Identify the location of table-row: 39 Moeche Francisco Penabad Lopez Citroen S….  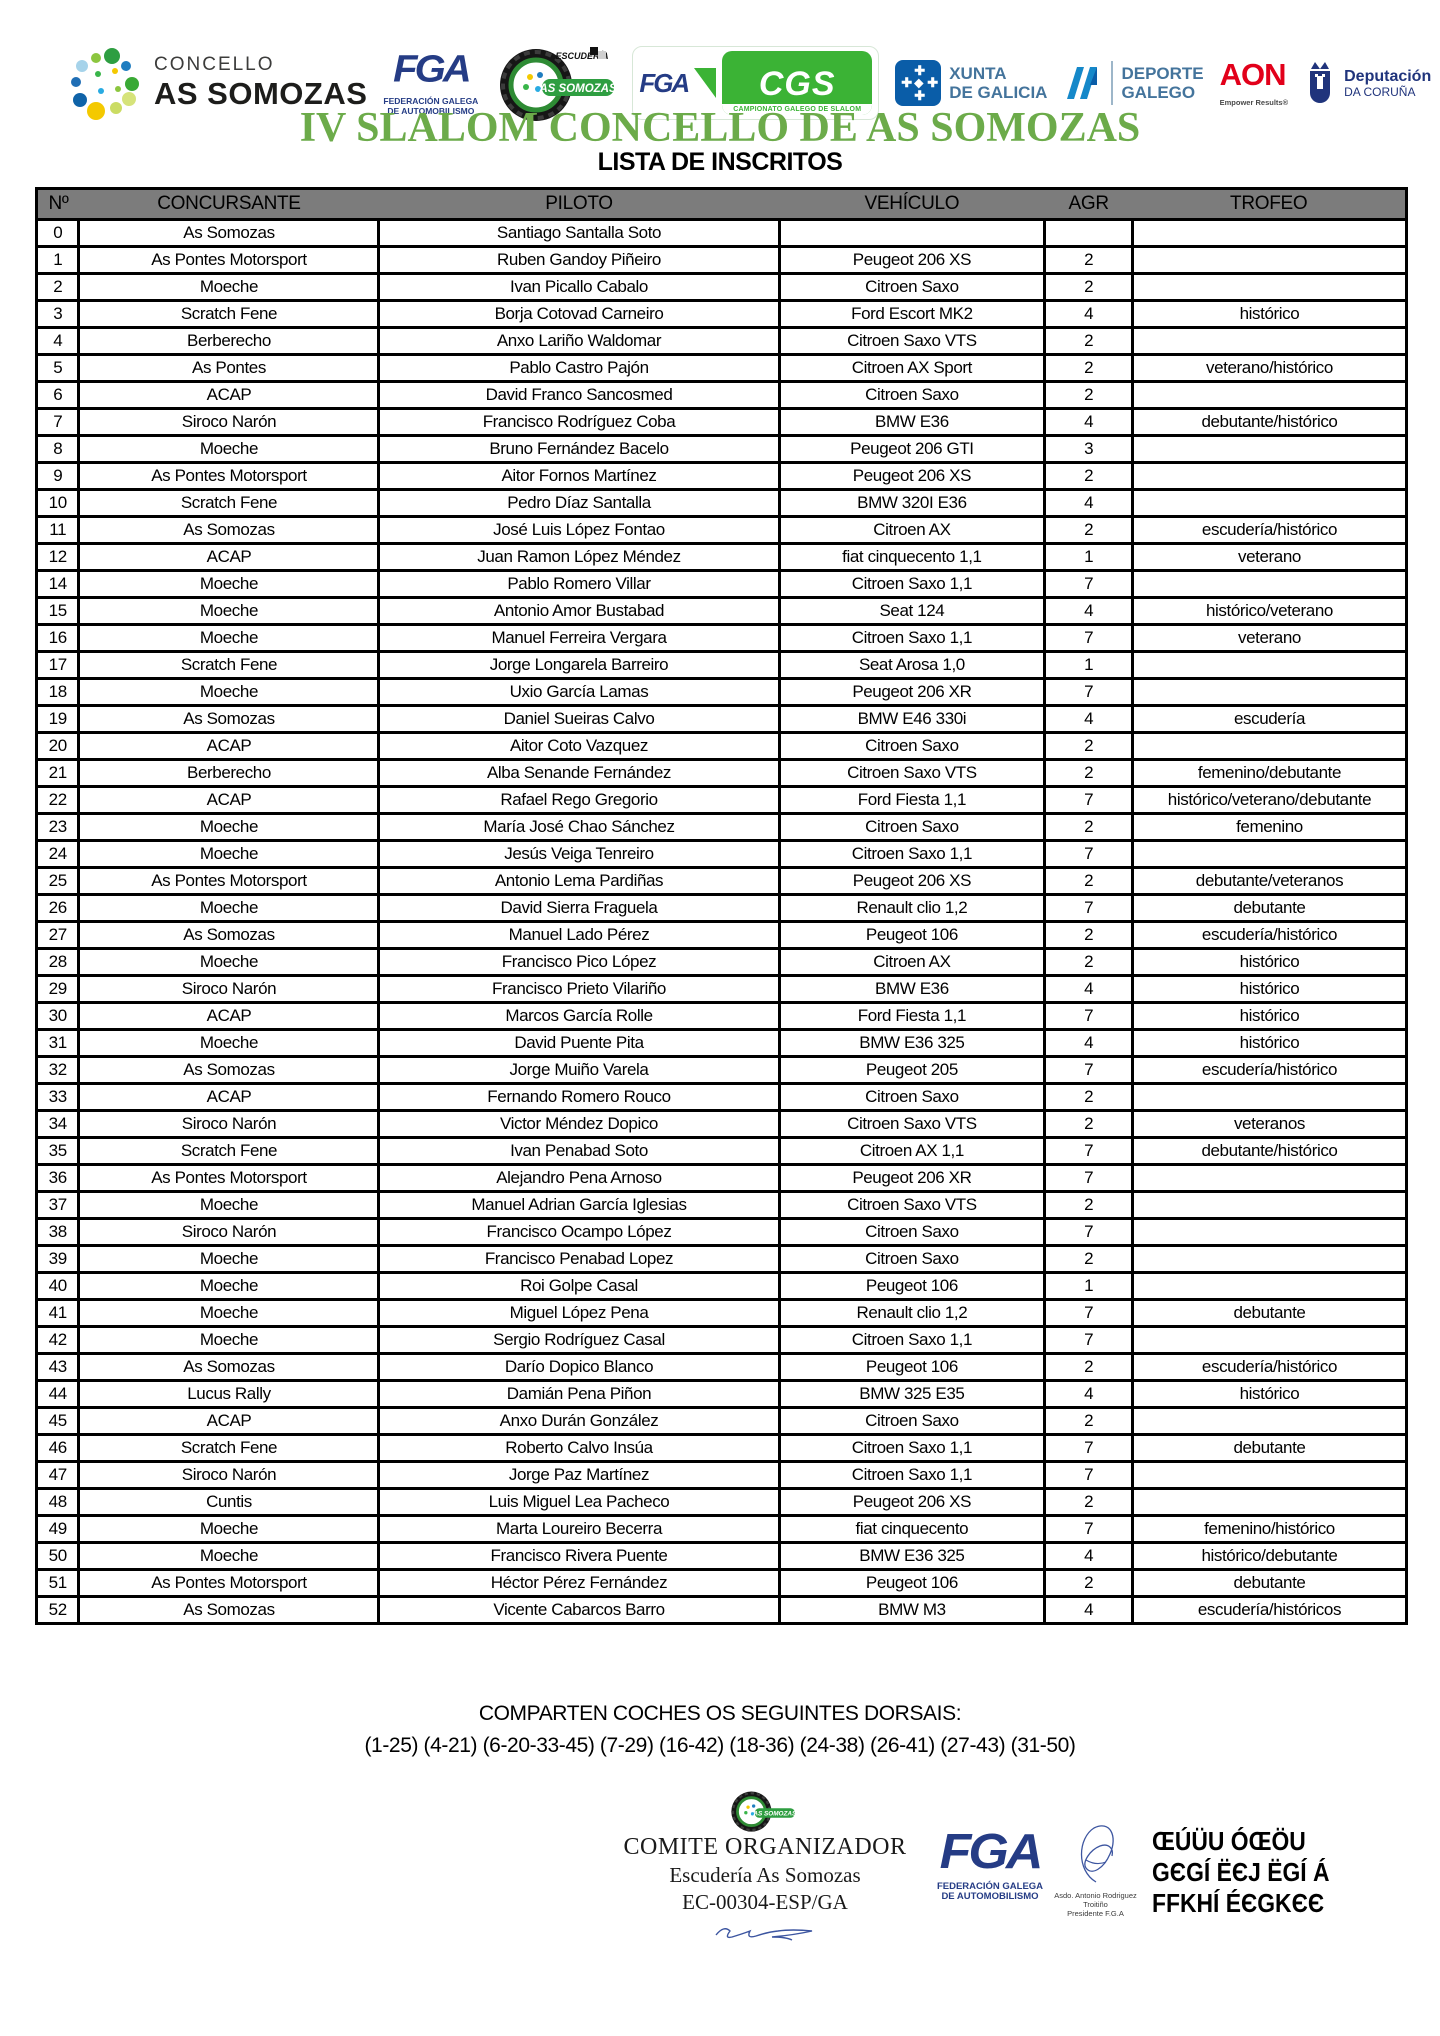
(721, 1259).